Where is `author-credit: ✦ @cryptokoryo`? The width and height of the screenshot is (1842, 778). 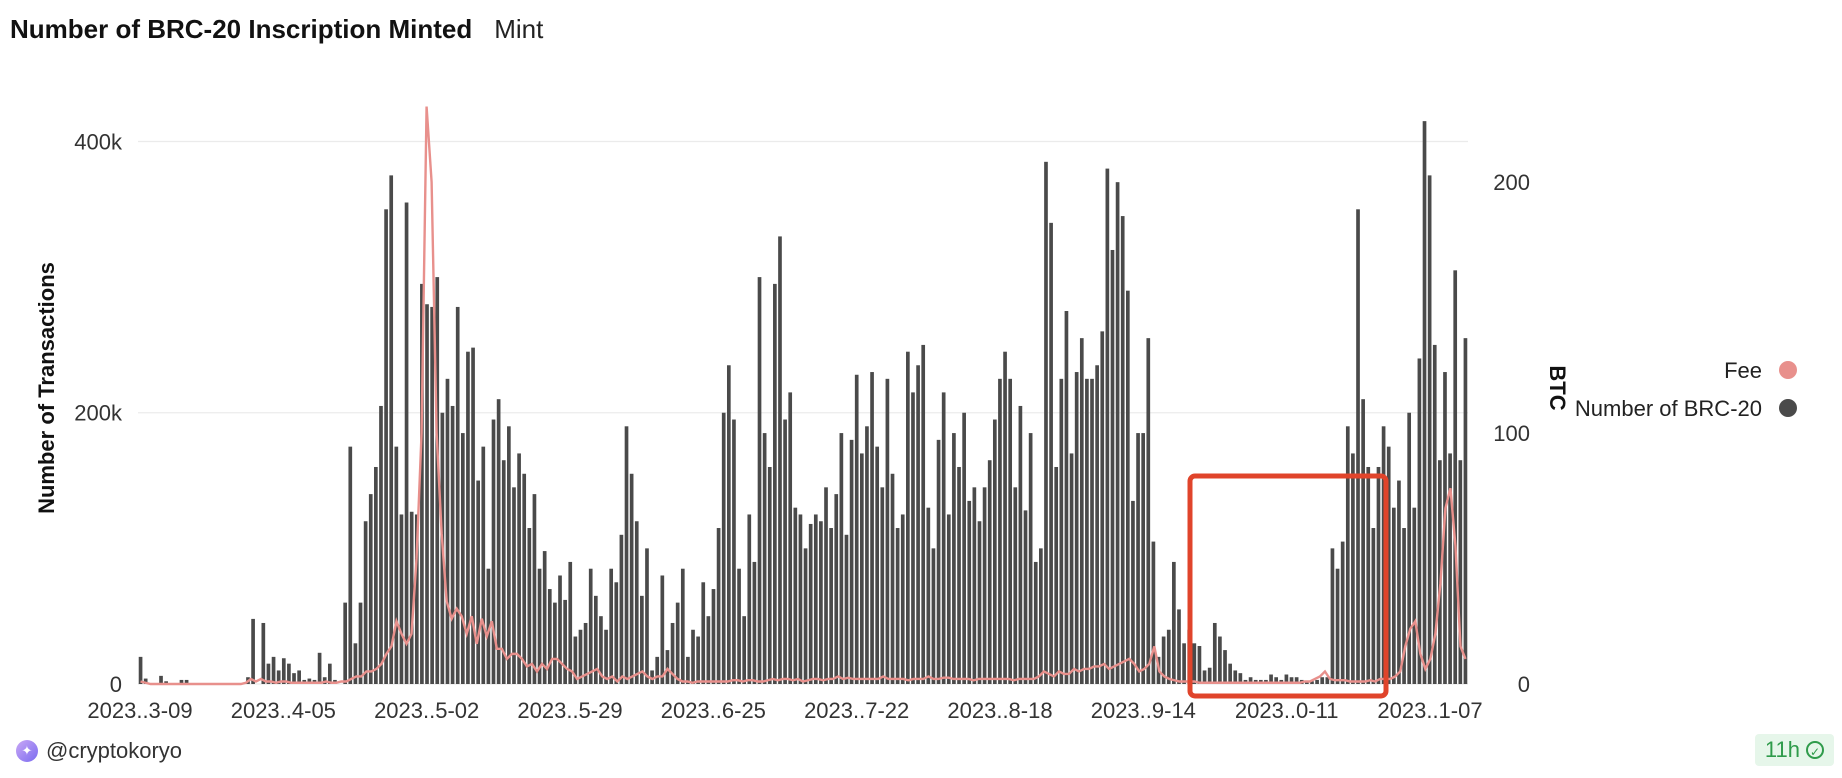 author-credit: ✦ @cryptokoryo is located at coordinates (99, 751).